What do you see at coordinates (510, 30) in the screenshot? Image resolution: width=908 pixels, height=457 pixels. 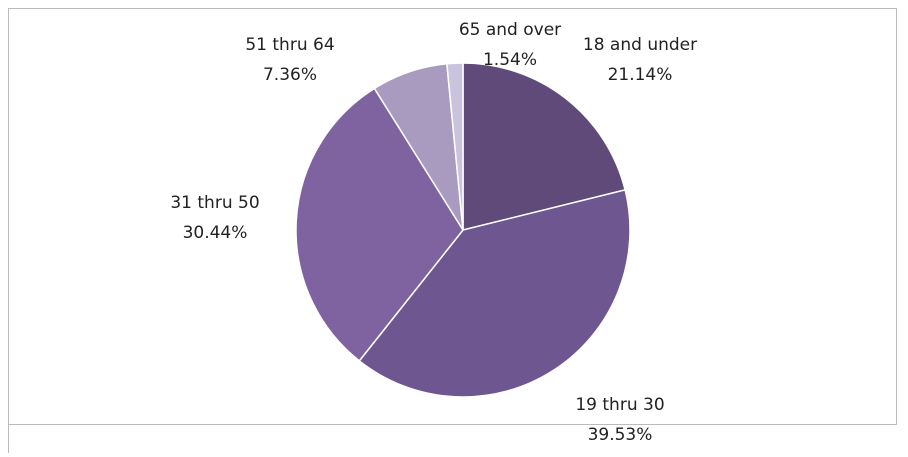 I see `slice-label: 65 and over` at bounding box center [510, 30].